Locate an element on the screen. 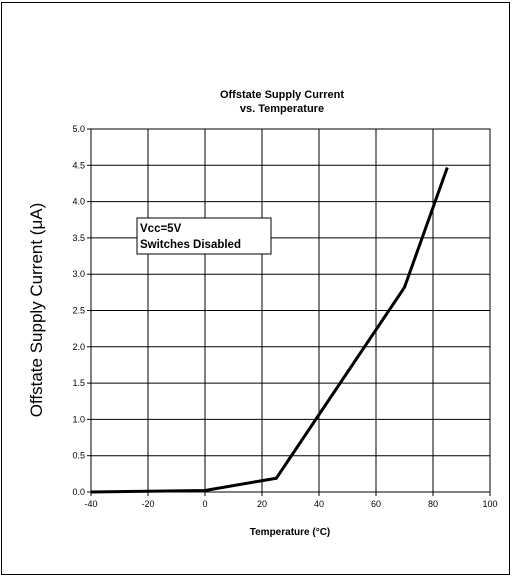 Image resolution: width=514 pixels, height=578 pixels. y-tick-label: 1.5 is located at coordinates (78, 383).